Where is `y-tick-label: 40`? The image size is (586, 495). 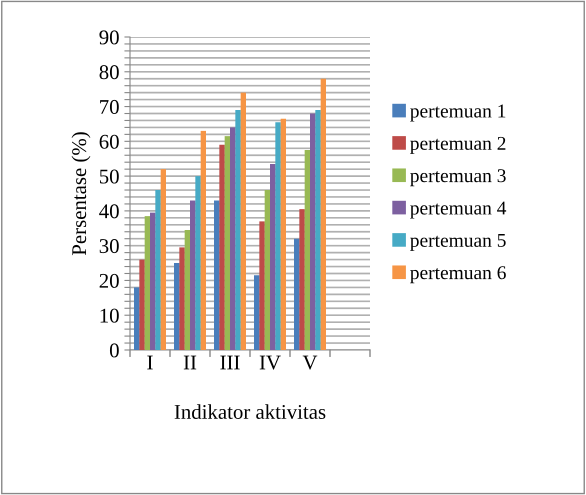
y-tick-label: 40 is located at coordinates (109, 211).